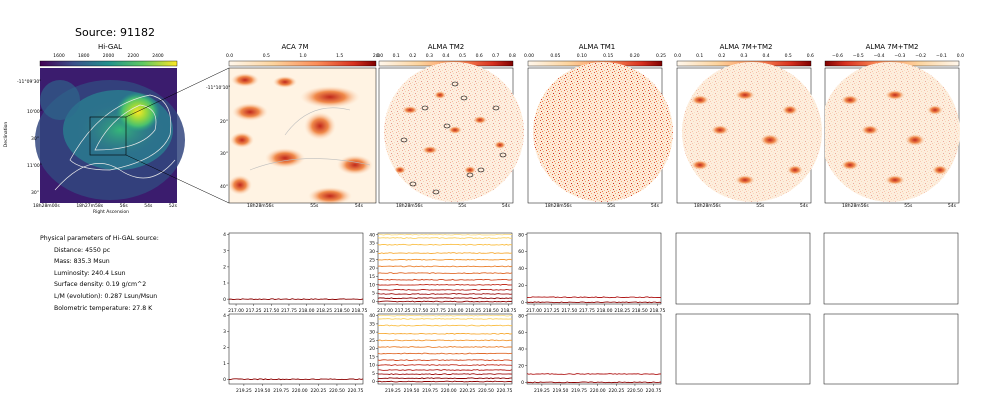 The image size is (1000, 405). Describe the element at coordinates (340, 56) in the screenshot. I see `tick-label: 1.5` at that location.